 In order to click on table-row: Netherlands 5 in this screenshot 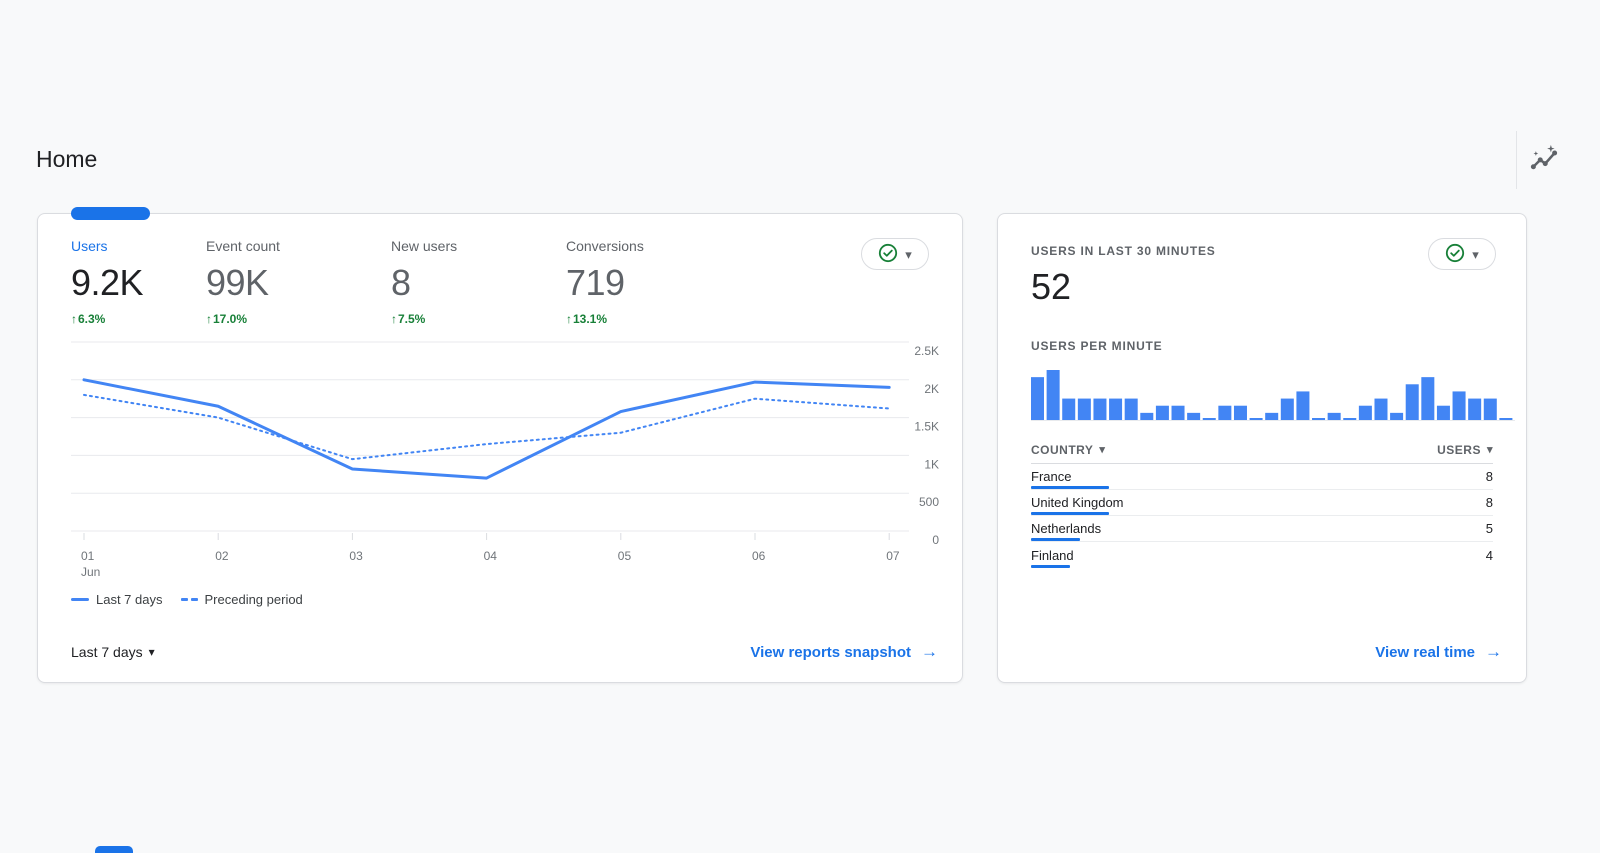, I will do `click(1262, 529)`.